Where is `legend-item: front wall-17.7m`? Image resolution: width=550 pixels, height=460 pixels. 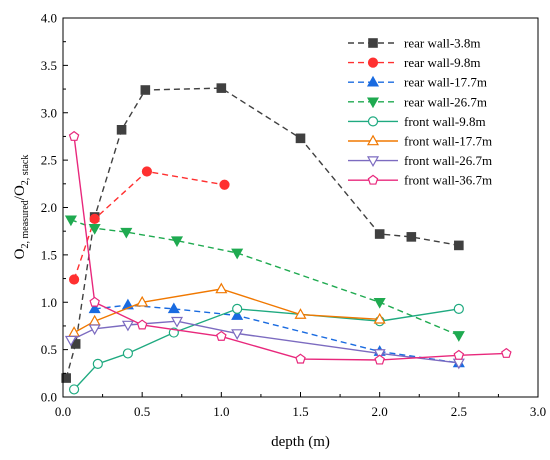 legend-item: front wall-17.7m is located at coordinates (420, 141).